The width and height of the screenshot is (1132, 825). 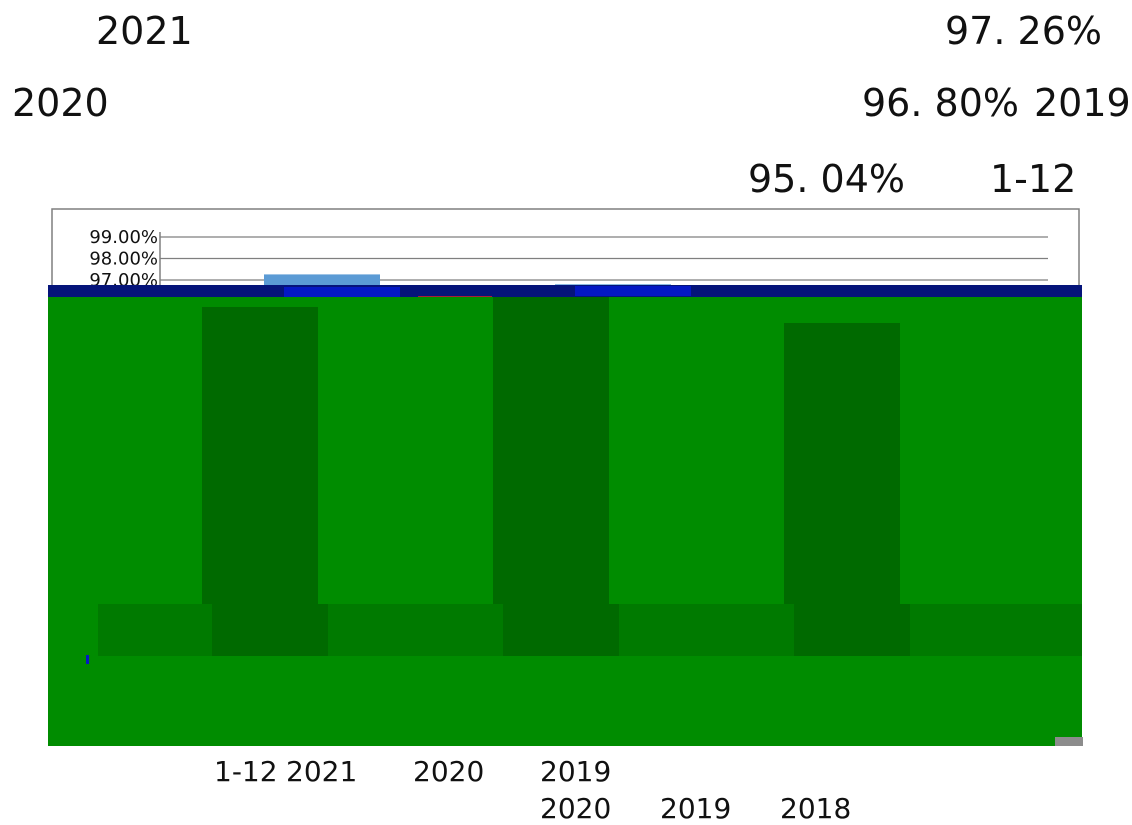 I want to click on caption-row2-year-b: 2019, so click(x=696, y=808).